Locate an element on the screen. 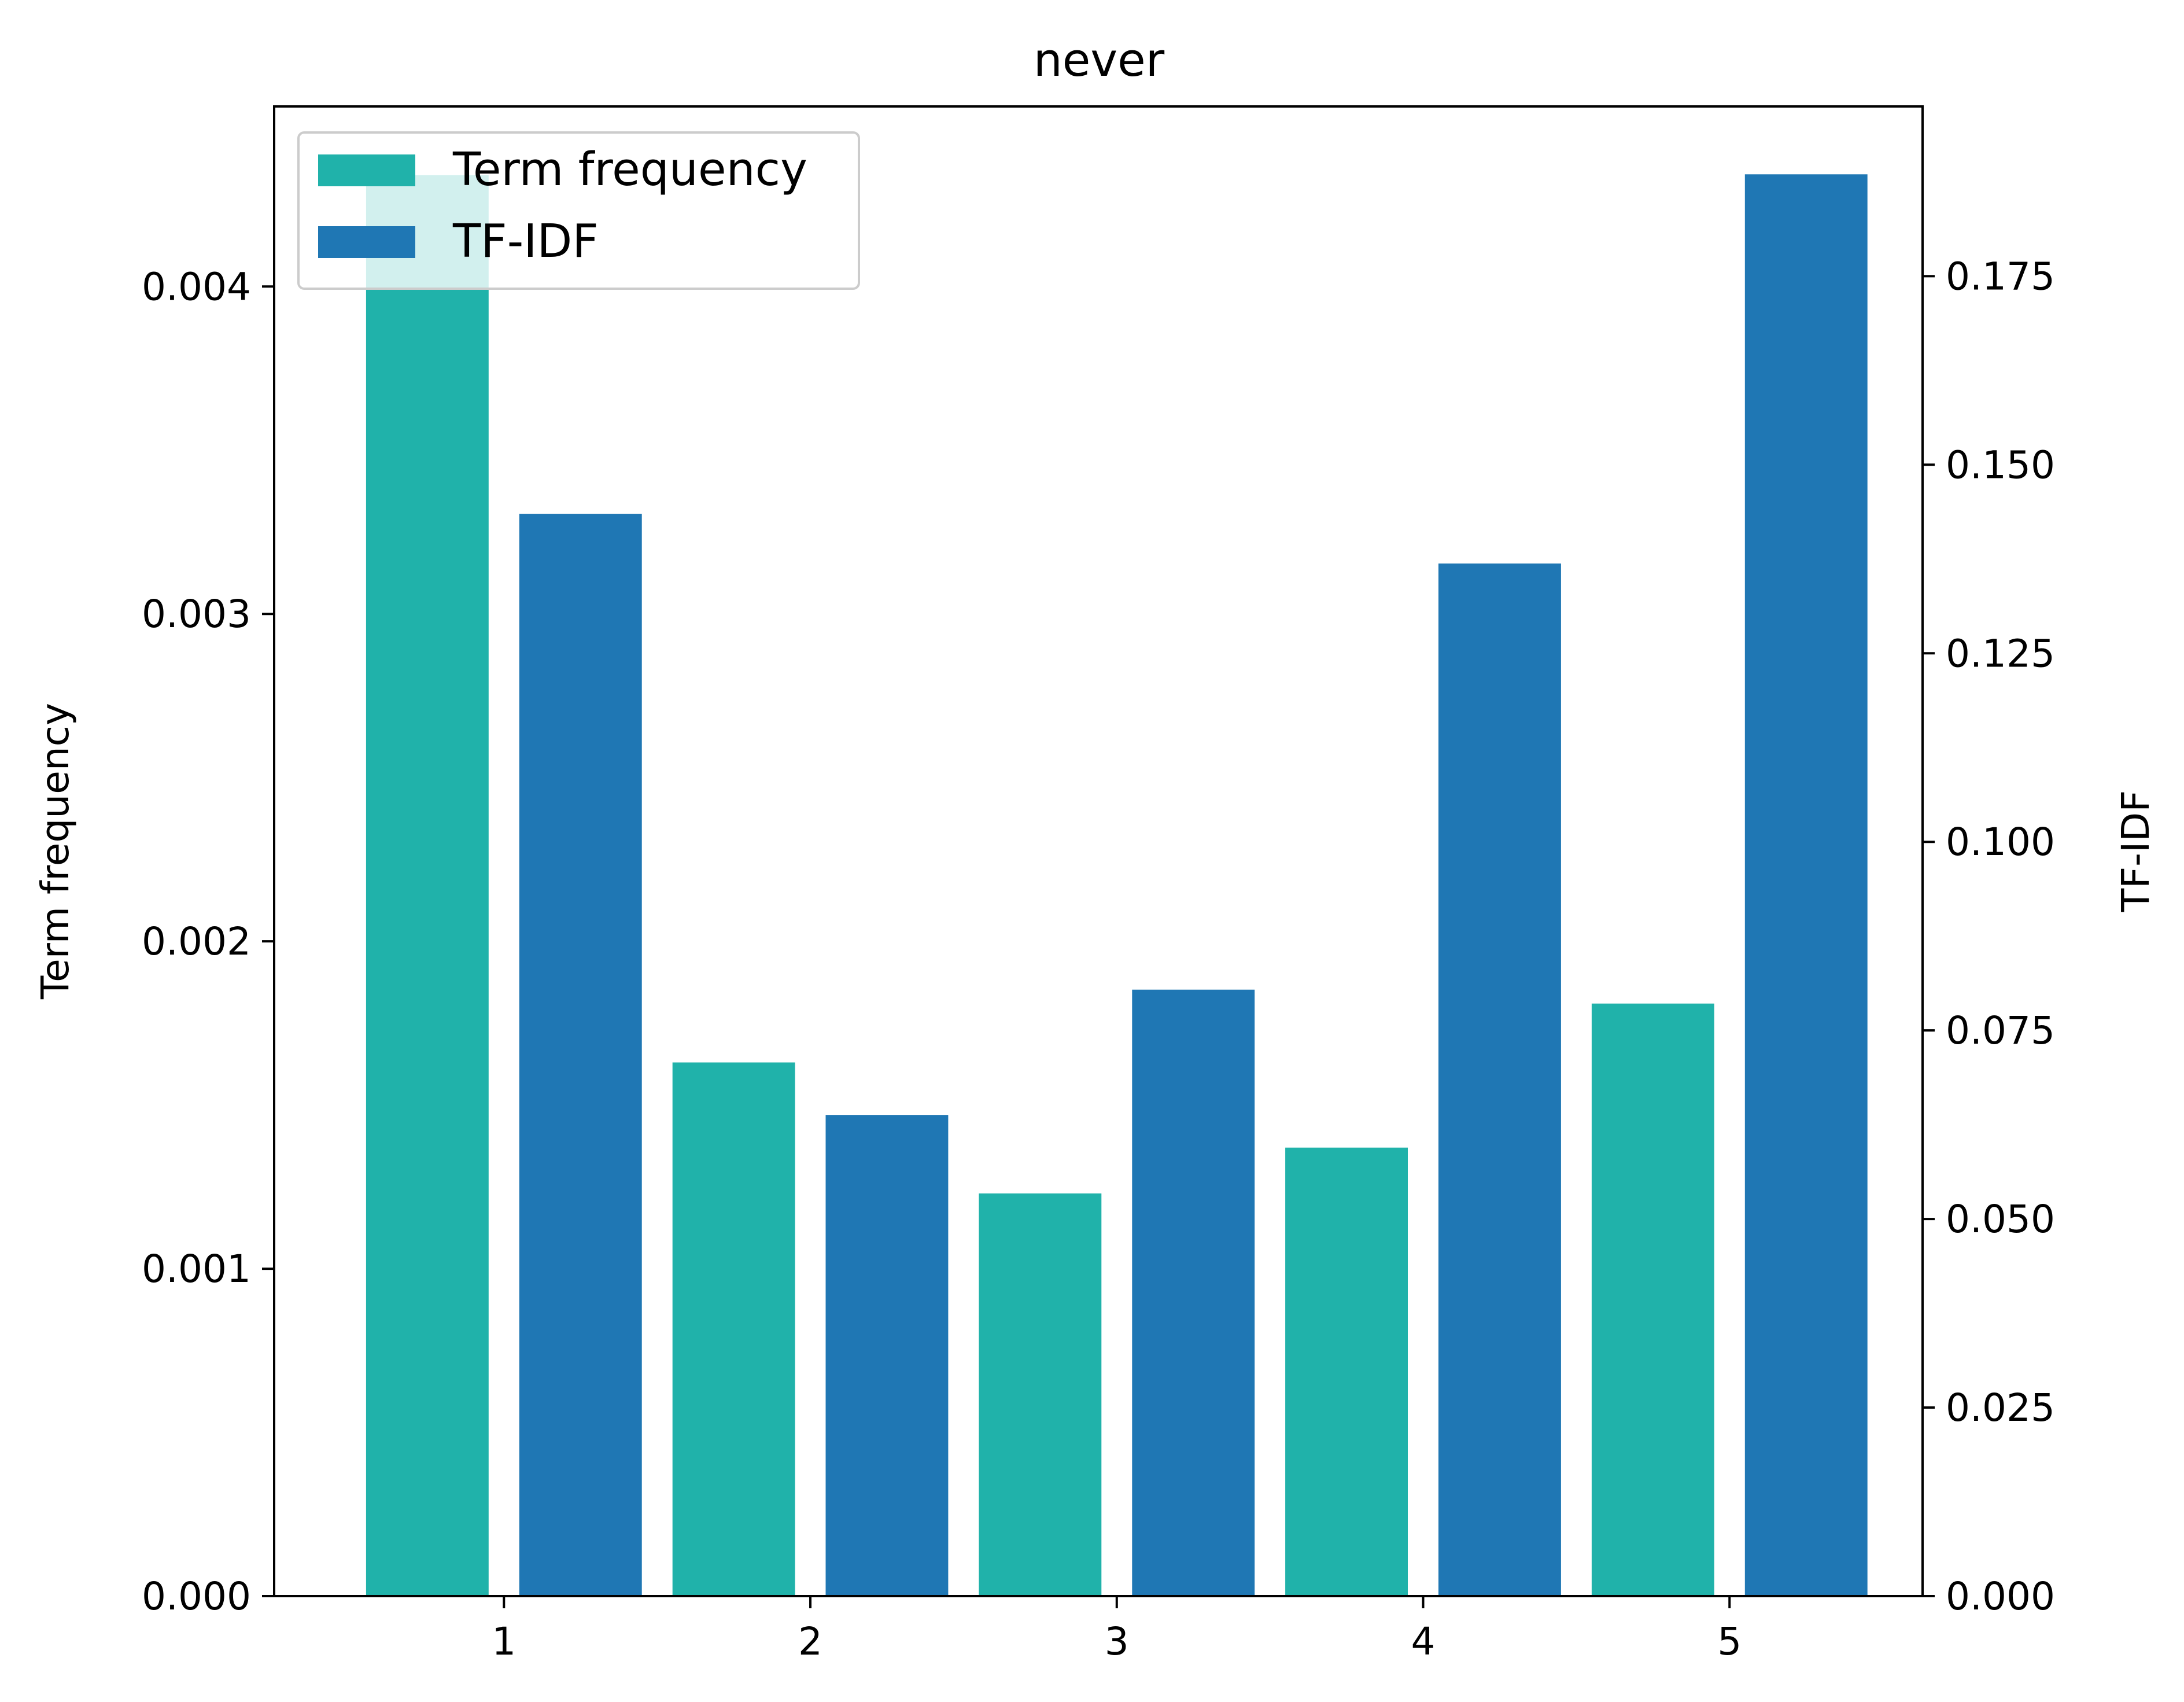  y2-tick-label: 0.000 is located at coordinates (2001, 1596).